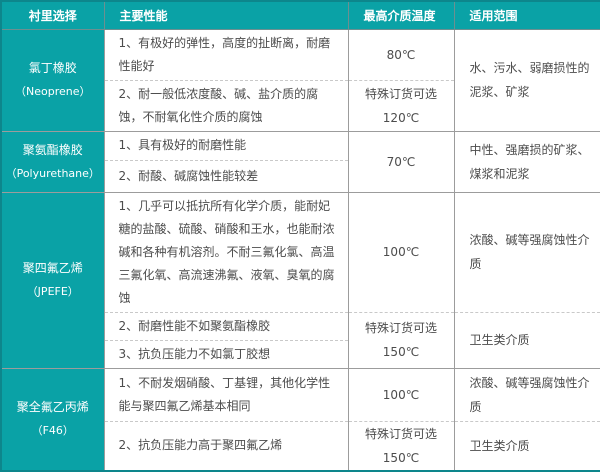  I want to click on material-cell-neoprene: 氯丁橡胶 （Neoprene）, so click(52, 79).